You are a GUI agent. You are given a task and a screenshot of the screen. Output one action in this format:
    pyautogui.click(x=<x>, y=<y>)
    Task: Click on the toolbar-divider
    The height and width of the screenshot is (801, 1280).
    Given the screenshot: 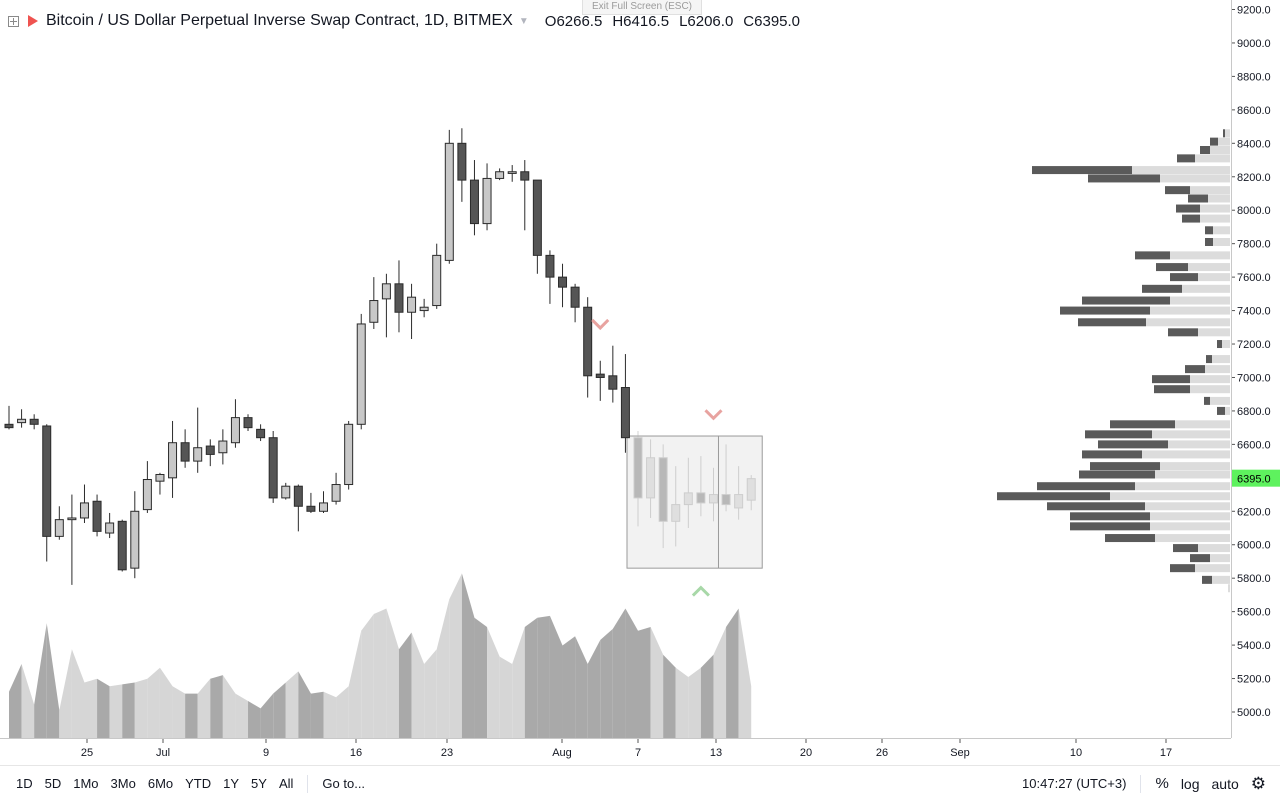 What is the action you would take?
    pyautogui.click(x=308, y=783)
    